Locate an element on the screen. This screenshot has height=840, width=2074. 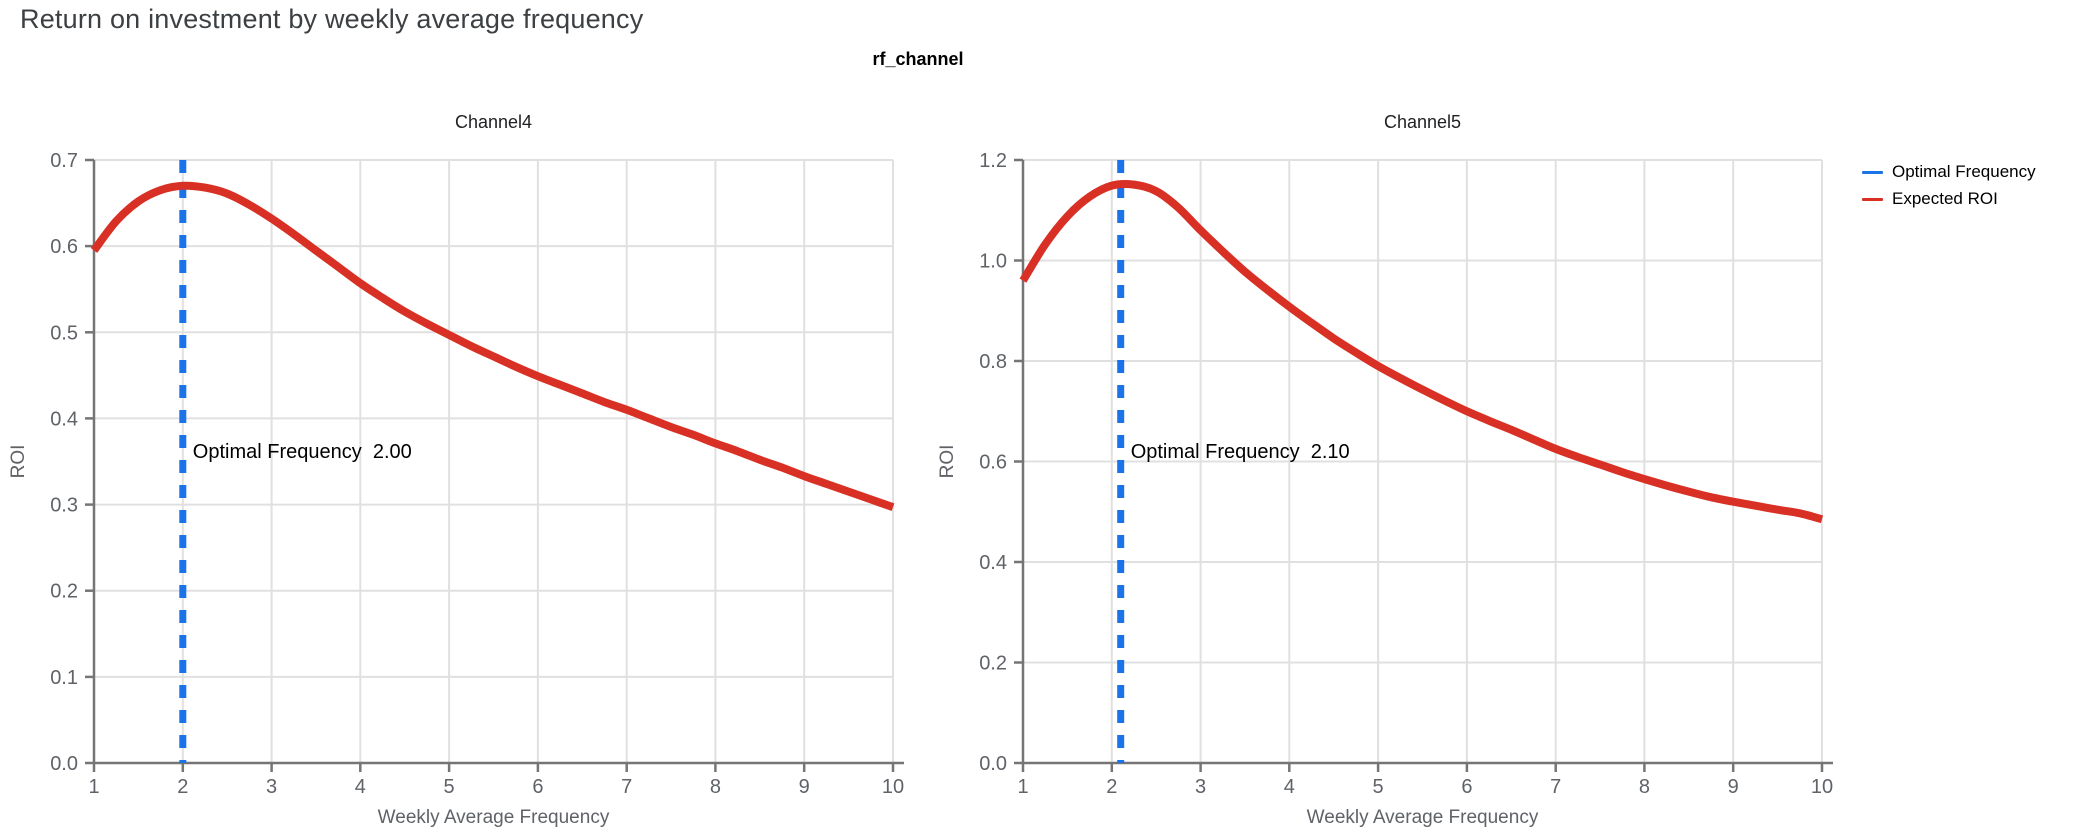
legend-label: Optimal Frequency is located at coordinates (1964, 171).